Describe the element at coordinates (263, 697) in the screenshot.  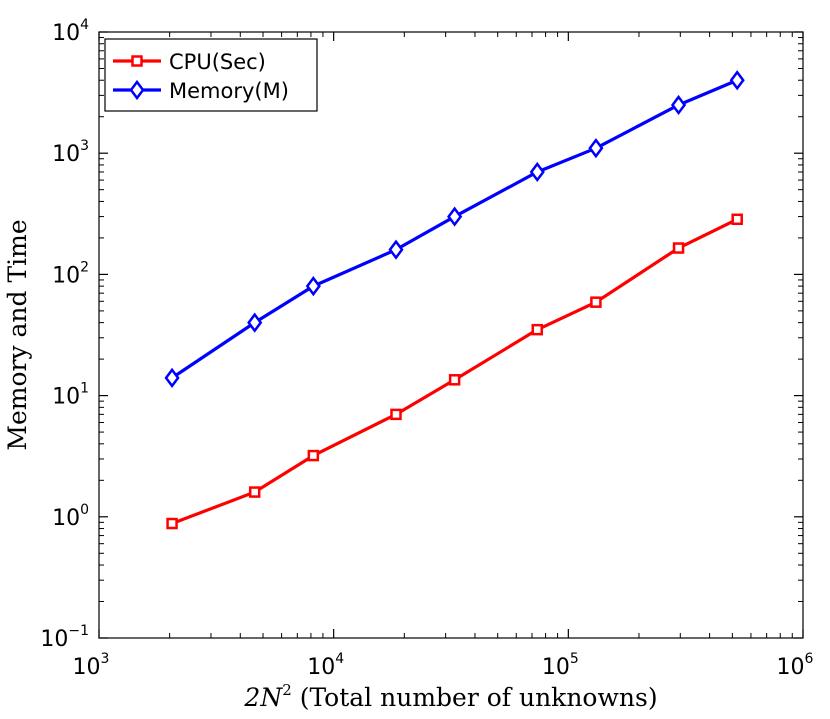
I see `x-axis-label-math-base: 2N` at that location.